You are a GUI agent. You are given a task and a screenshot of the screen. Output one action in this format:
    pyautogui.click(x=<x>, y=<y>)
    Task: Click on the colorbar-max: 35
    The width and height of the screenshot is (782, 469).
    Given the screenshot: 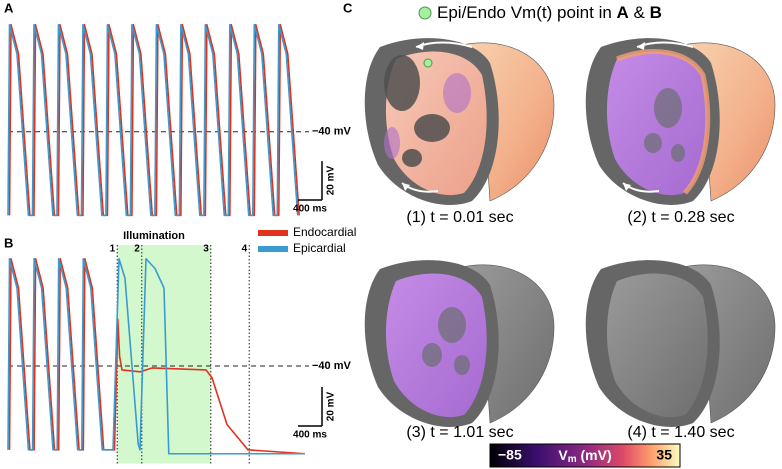 What is the action you would take?
    pyautogui.click(x=664, y=455)
    